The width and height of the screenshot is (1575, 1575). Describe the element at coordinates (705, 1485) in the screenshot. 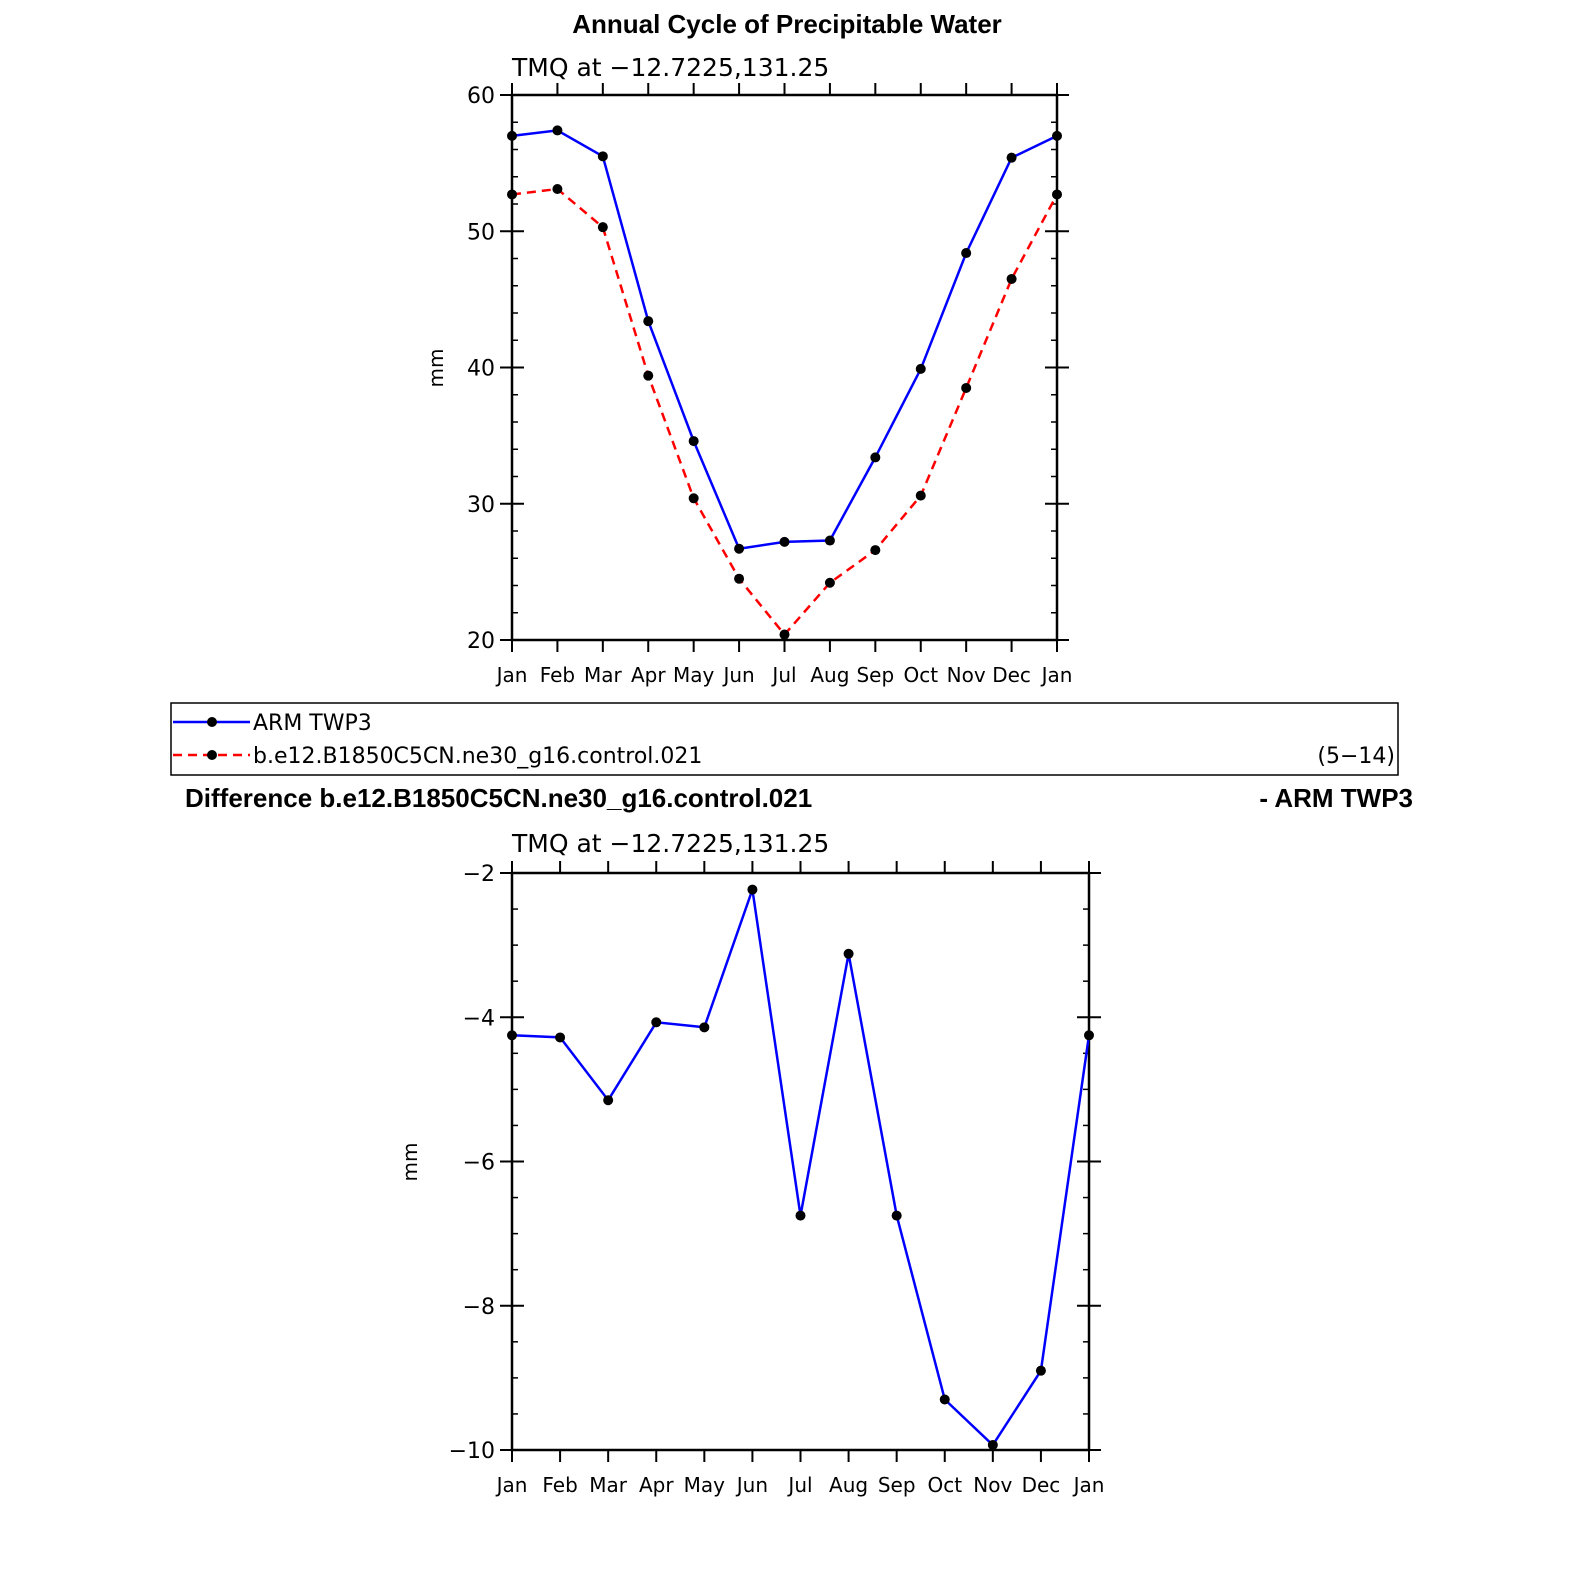

I see `chart2-x-tick-label: May` at that location.